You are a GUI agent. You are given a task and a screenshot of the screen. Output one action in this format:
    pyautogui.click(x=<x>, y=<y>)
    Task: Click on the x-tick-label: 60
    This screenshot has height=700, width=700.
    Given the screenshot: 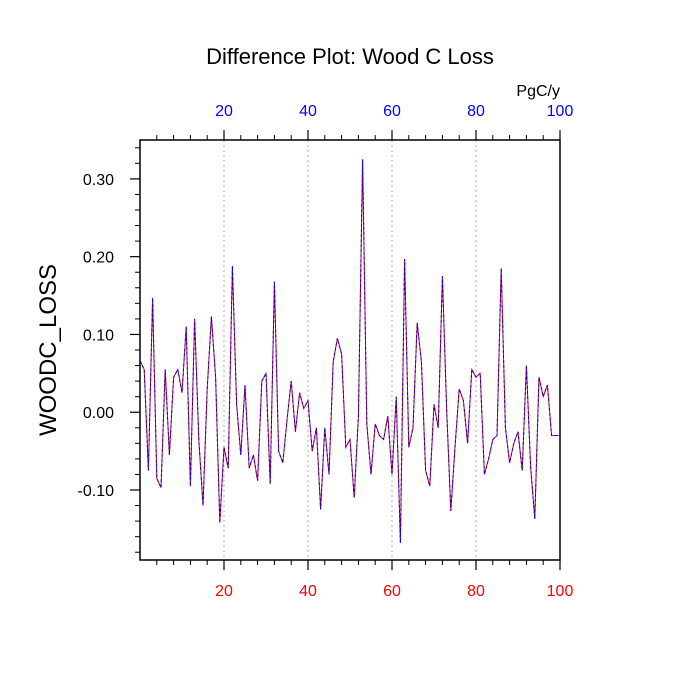 What is the action you would take?
    pyautogui.click(x=392, y=591)
    